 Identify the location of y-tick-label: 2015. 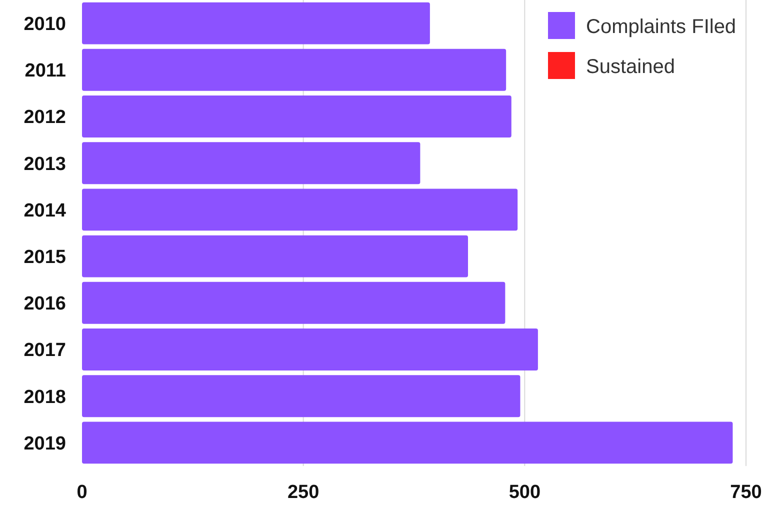
(45, 257).